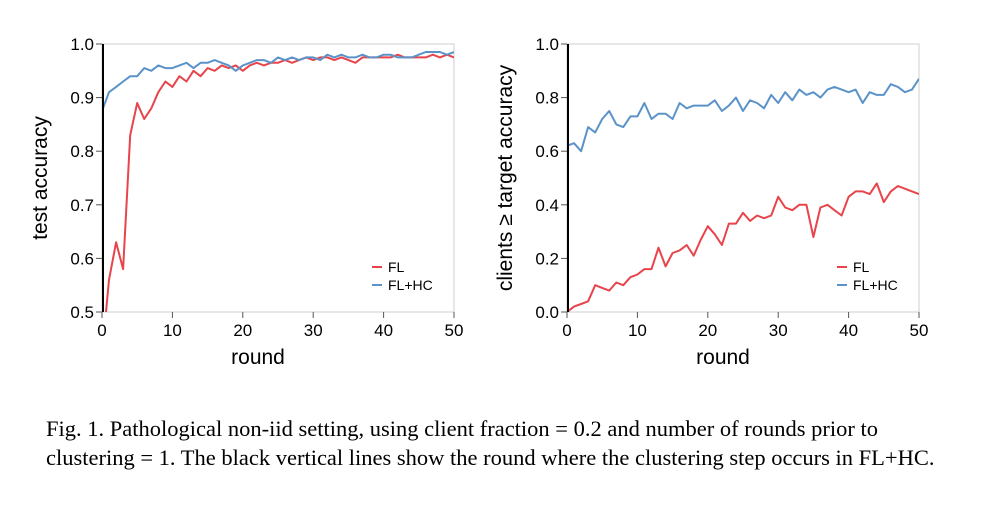  Describe the element at coordinates (547, 205) in the screenshot. I see `y-tick-label: 0.4` at that location.